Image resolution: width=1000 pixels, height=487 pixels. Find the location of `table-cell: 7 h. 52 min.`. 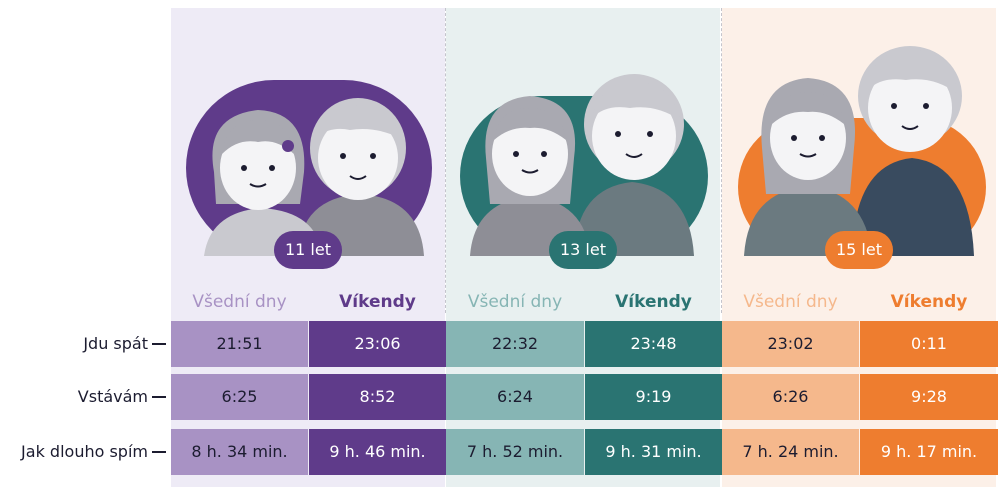

table-cell: 7 h. 52 min. is located at coordinates (515, 452).